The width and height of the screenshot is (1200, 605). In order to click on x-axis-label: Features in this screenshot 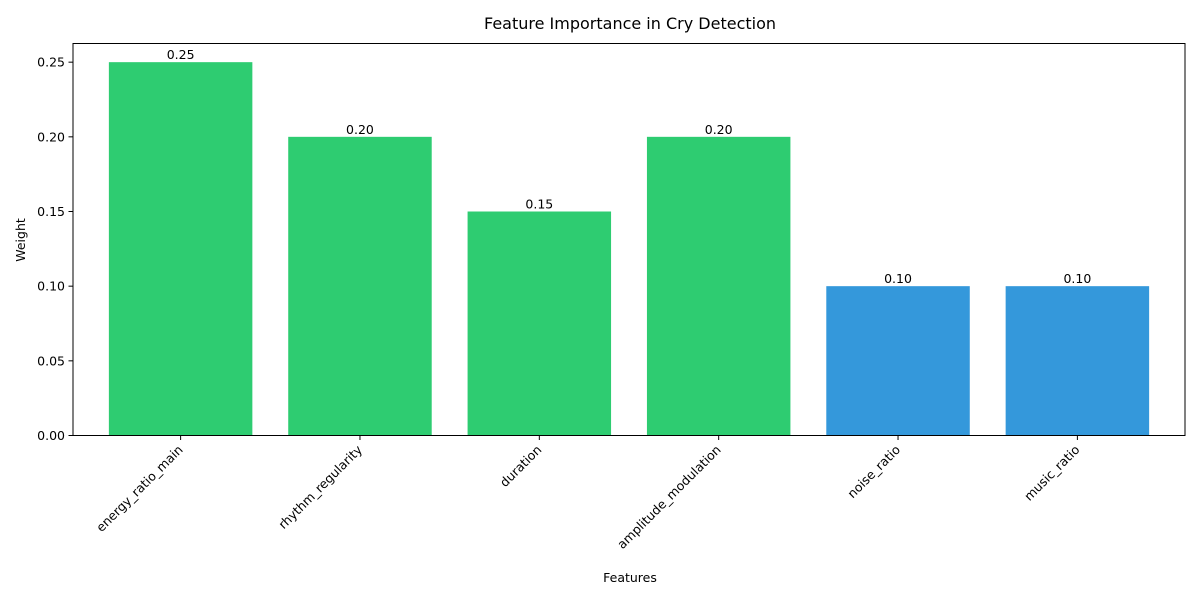, I will do `click(630, 577)`.